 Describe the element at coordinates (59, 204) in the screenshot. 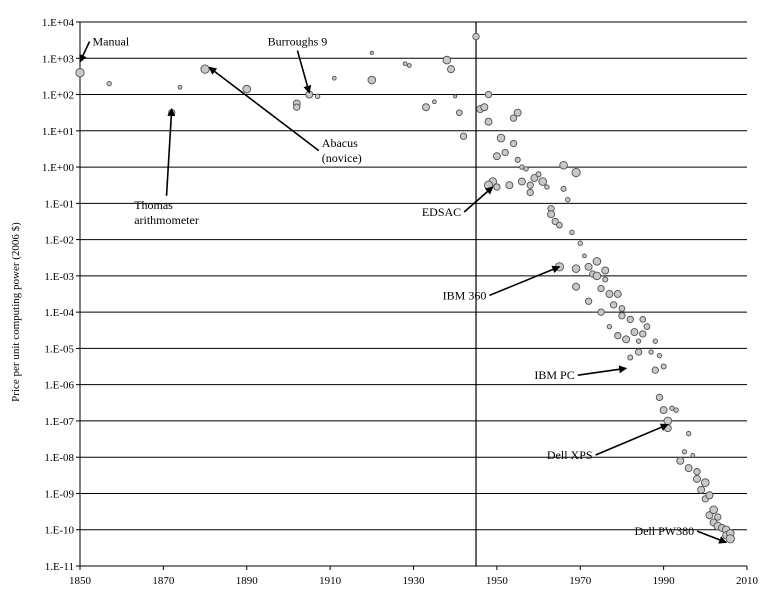

I see `y-tick-label: 1.E-01` at that location.